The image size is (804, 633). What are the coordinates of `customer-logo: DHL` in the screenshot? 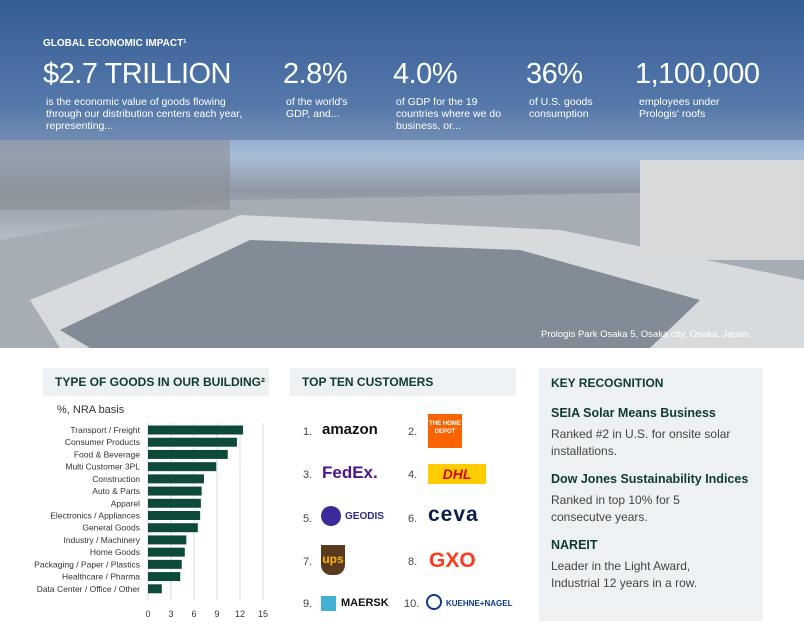 It's located at (457, 474).